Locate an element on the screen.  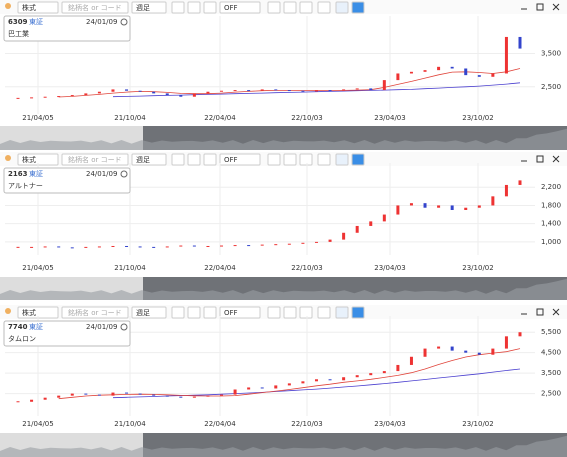
x-tick-label: 22/10/03 is located at coordinates (306, 268).